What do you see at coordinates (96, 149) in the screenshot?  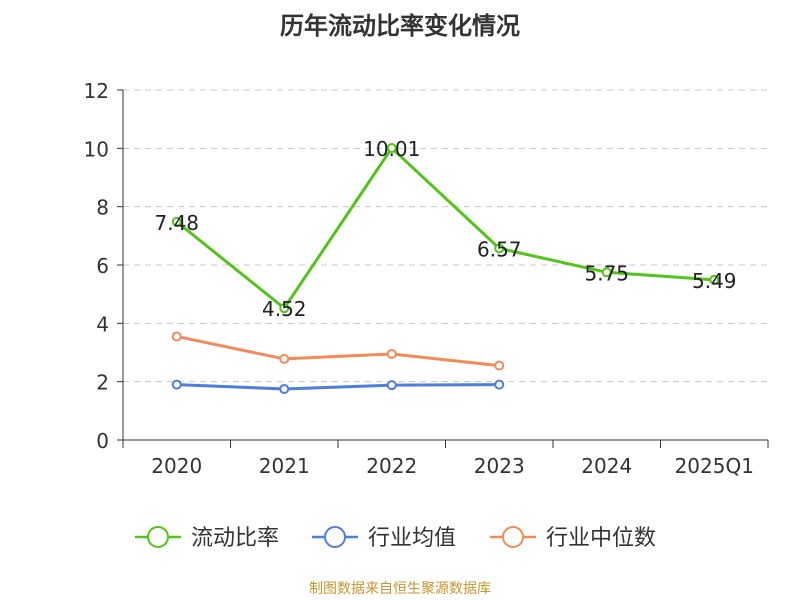 I see `y-tick-label: 10` at bounding box center [96, 149].